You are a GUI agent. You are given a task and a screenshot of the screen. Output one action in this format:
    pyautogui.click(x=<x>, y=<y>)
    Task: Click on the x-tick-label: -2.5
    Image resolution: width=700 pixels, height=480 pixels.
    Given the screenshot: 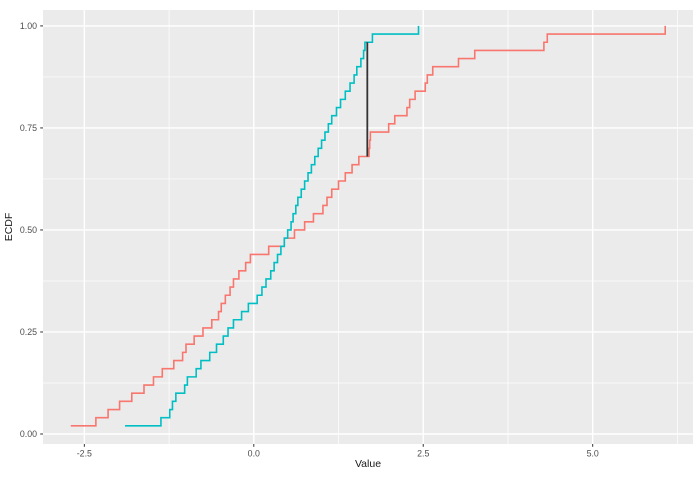 What is the action you would take?
    pyautogui.click(x=84, y=454)
    